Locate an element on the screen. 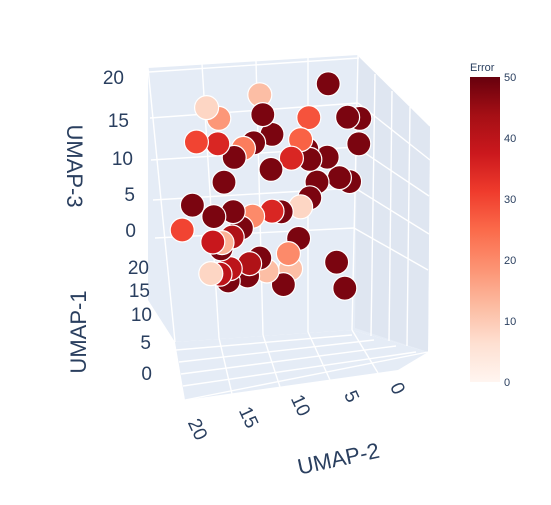 The width and height of the screenshot is (551, 505). y-tick-label: 5 is located at coordinates (351, 396).